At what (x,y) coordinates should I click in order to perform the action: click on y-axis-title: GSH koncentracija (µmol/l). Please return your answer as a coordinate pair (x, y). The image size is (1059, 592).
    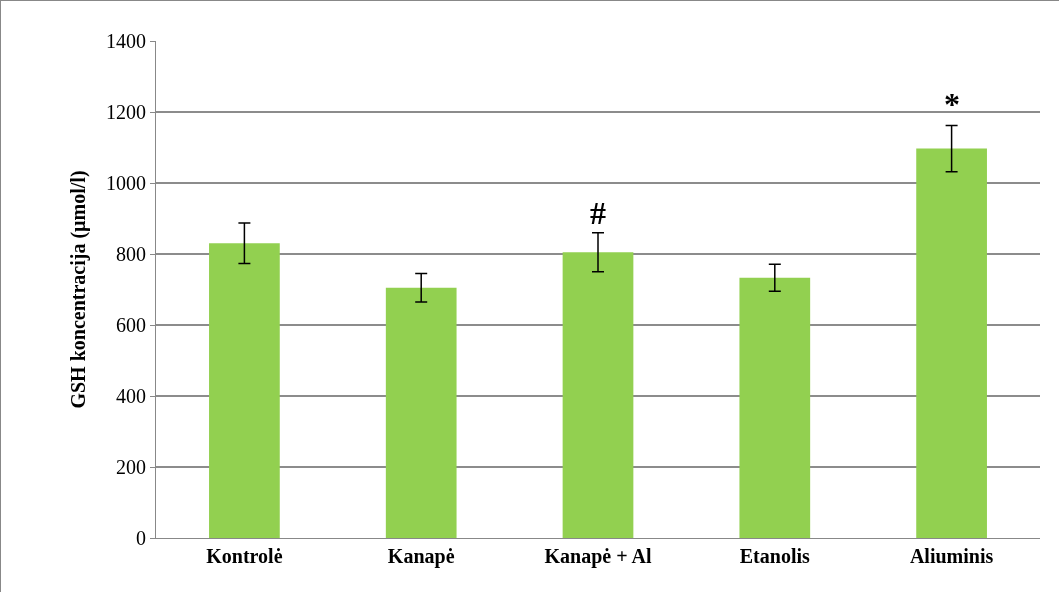
    Looking at the image, I should click on (78, 289).